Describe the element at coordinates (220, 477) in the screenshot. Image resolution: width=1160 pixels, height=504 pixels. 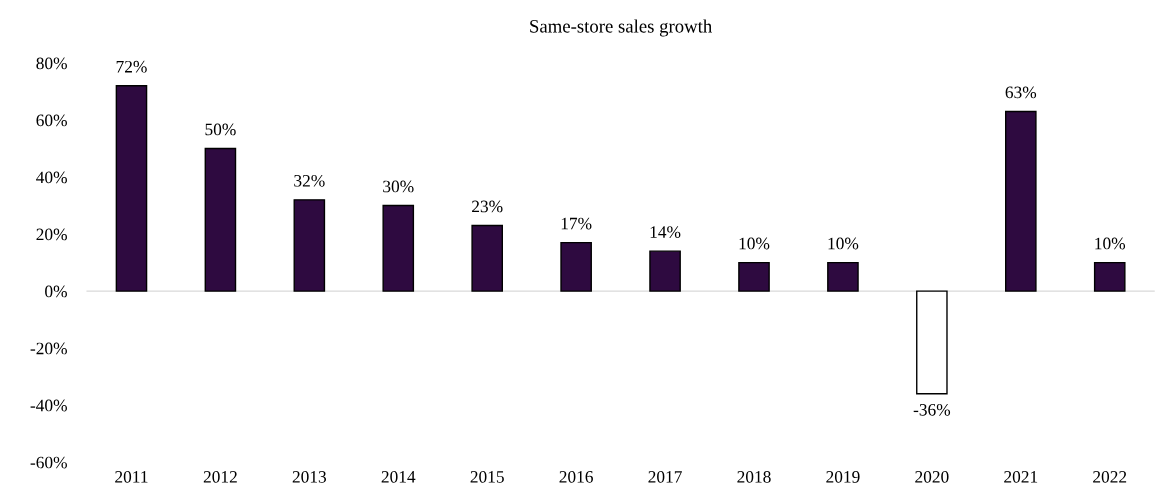
I see `x-tick-label: 2012` at that location.